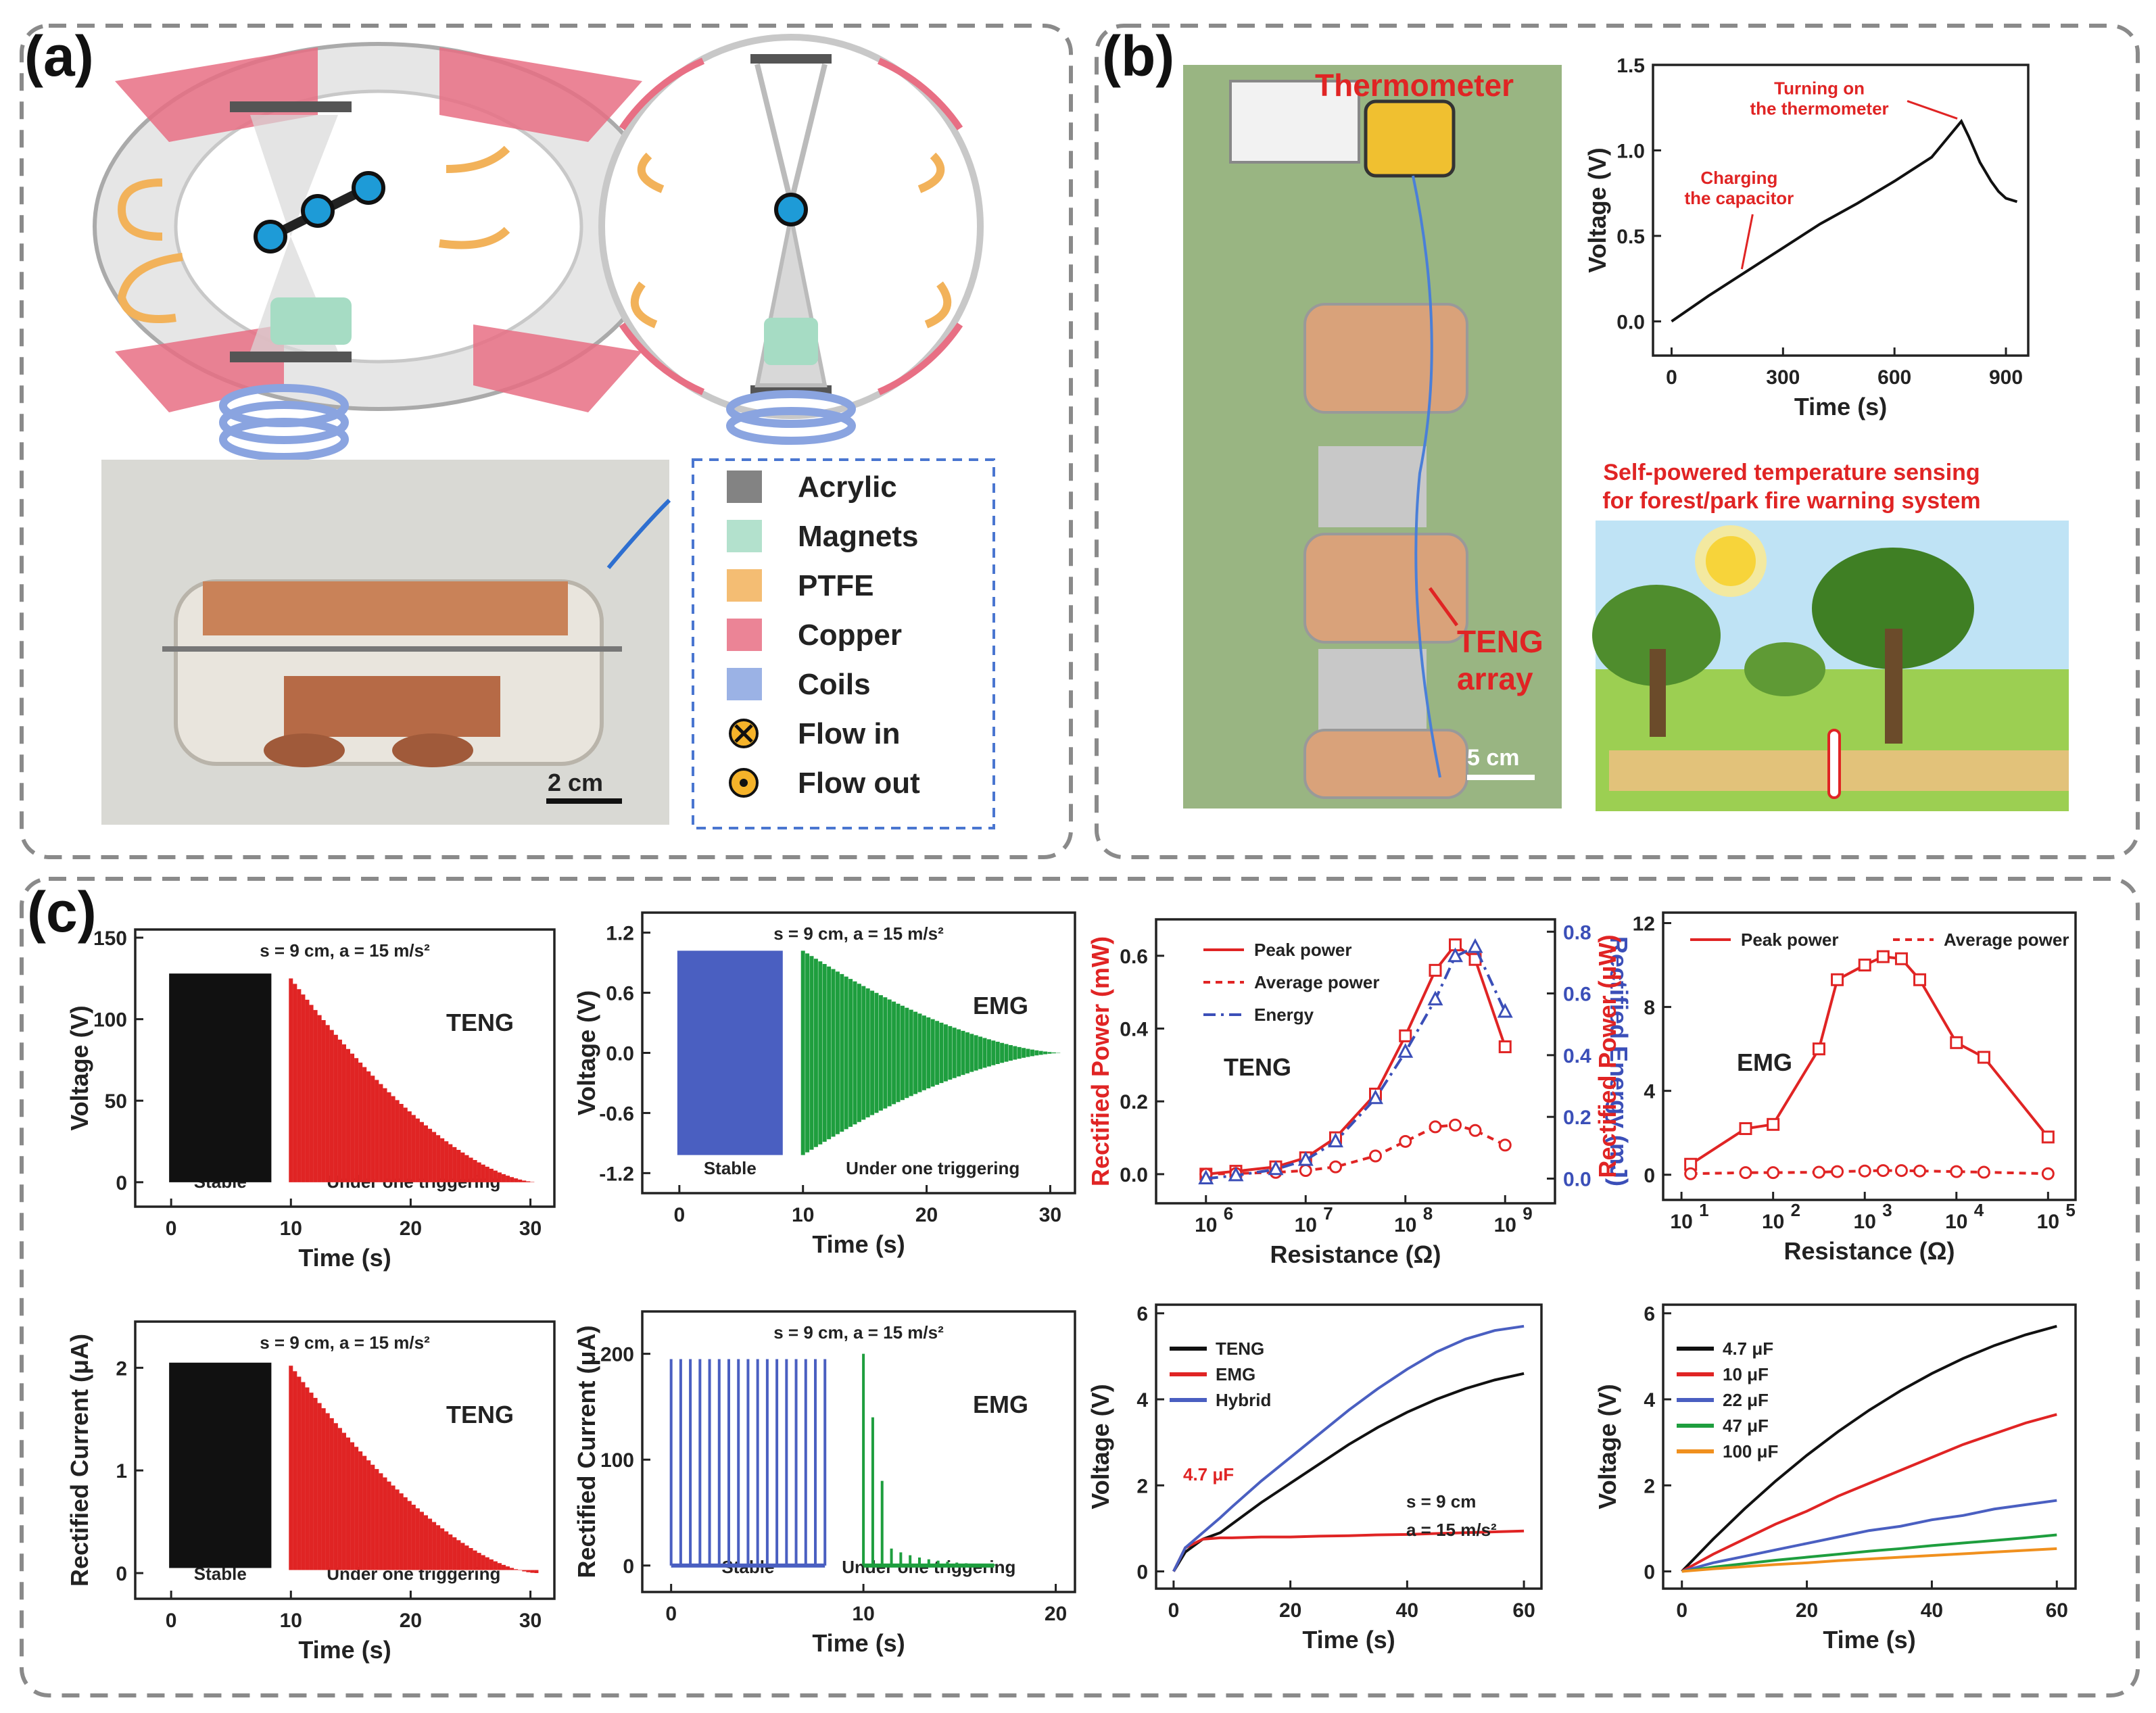  I want to click on legend-text: 4.7 μF, so click(1748, 1348).